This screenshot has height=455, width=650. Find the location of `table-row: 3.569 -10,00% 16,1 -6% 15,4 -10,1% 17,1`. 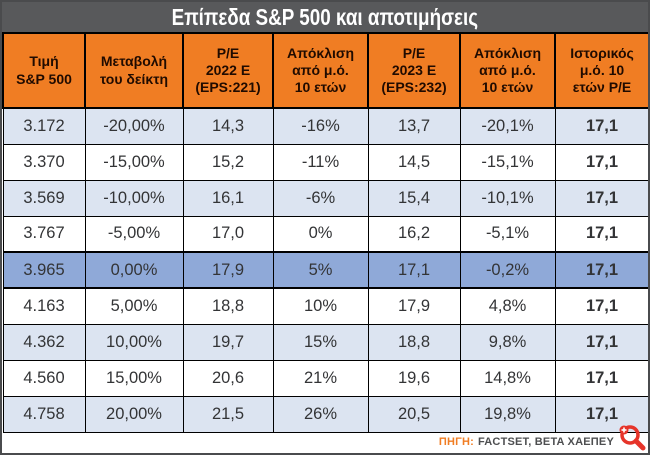

table-row: 3.569 -10,00% 16,1 -6% 15,4 -10,1% 17,1 is located at coordinates (325, 198).